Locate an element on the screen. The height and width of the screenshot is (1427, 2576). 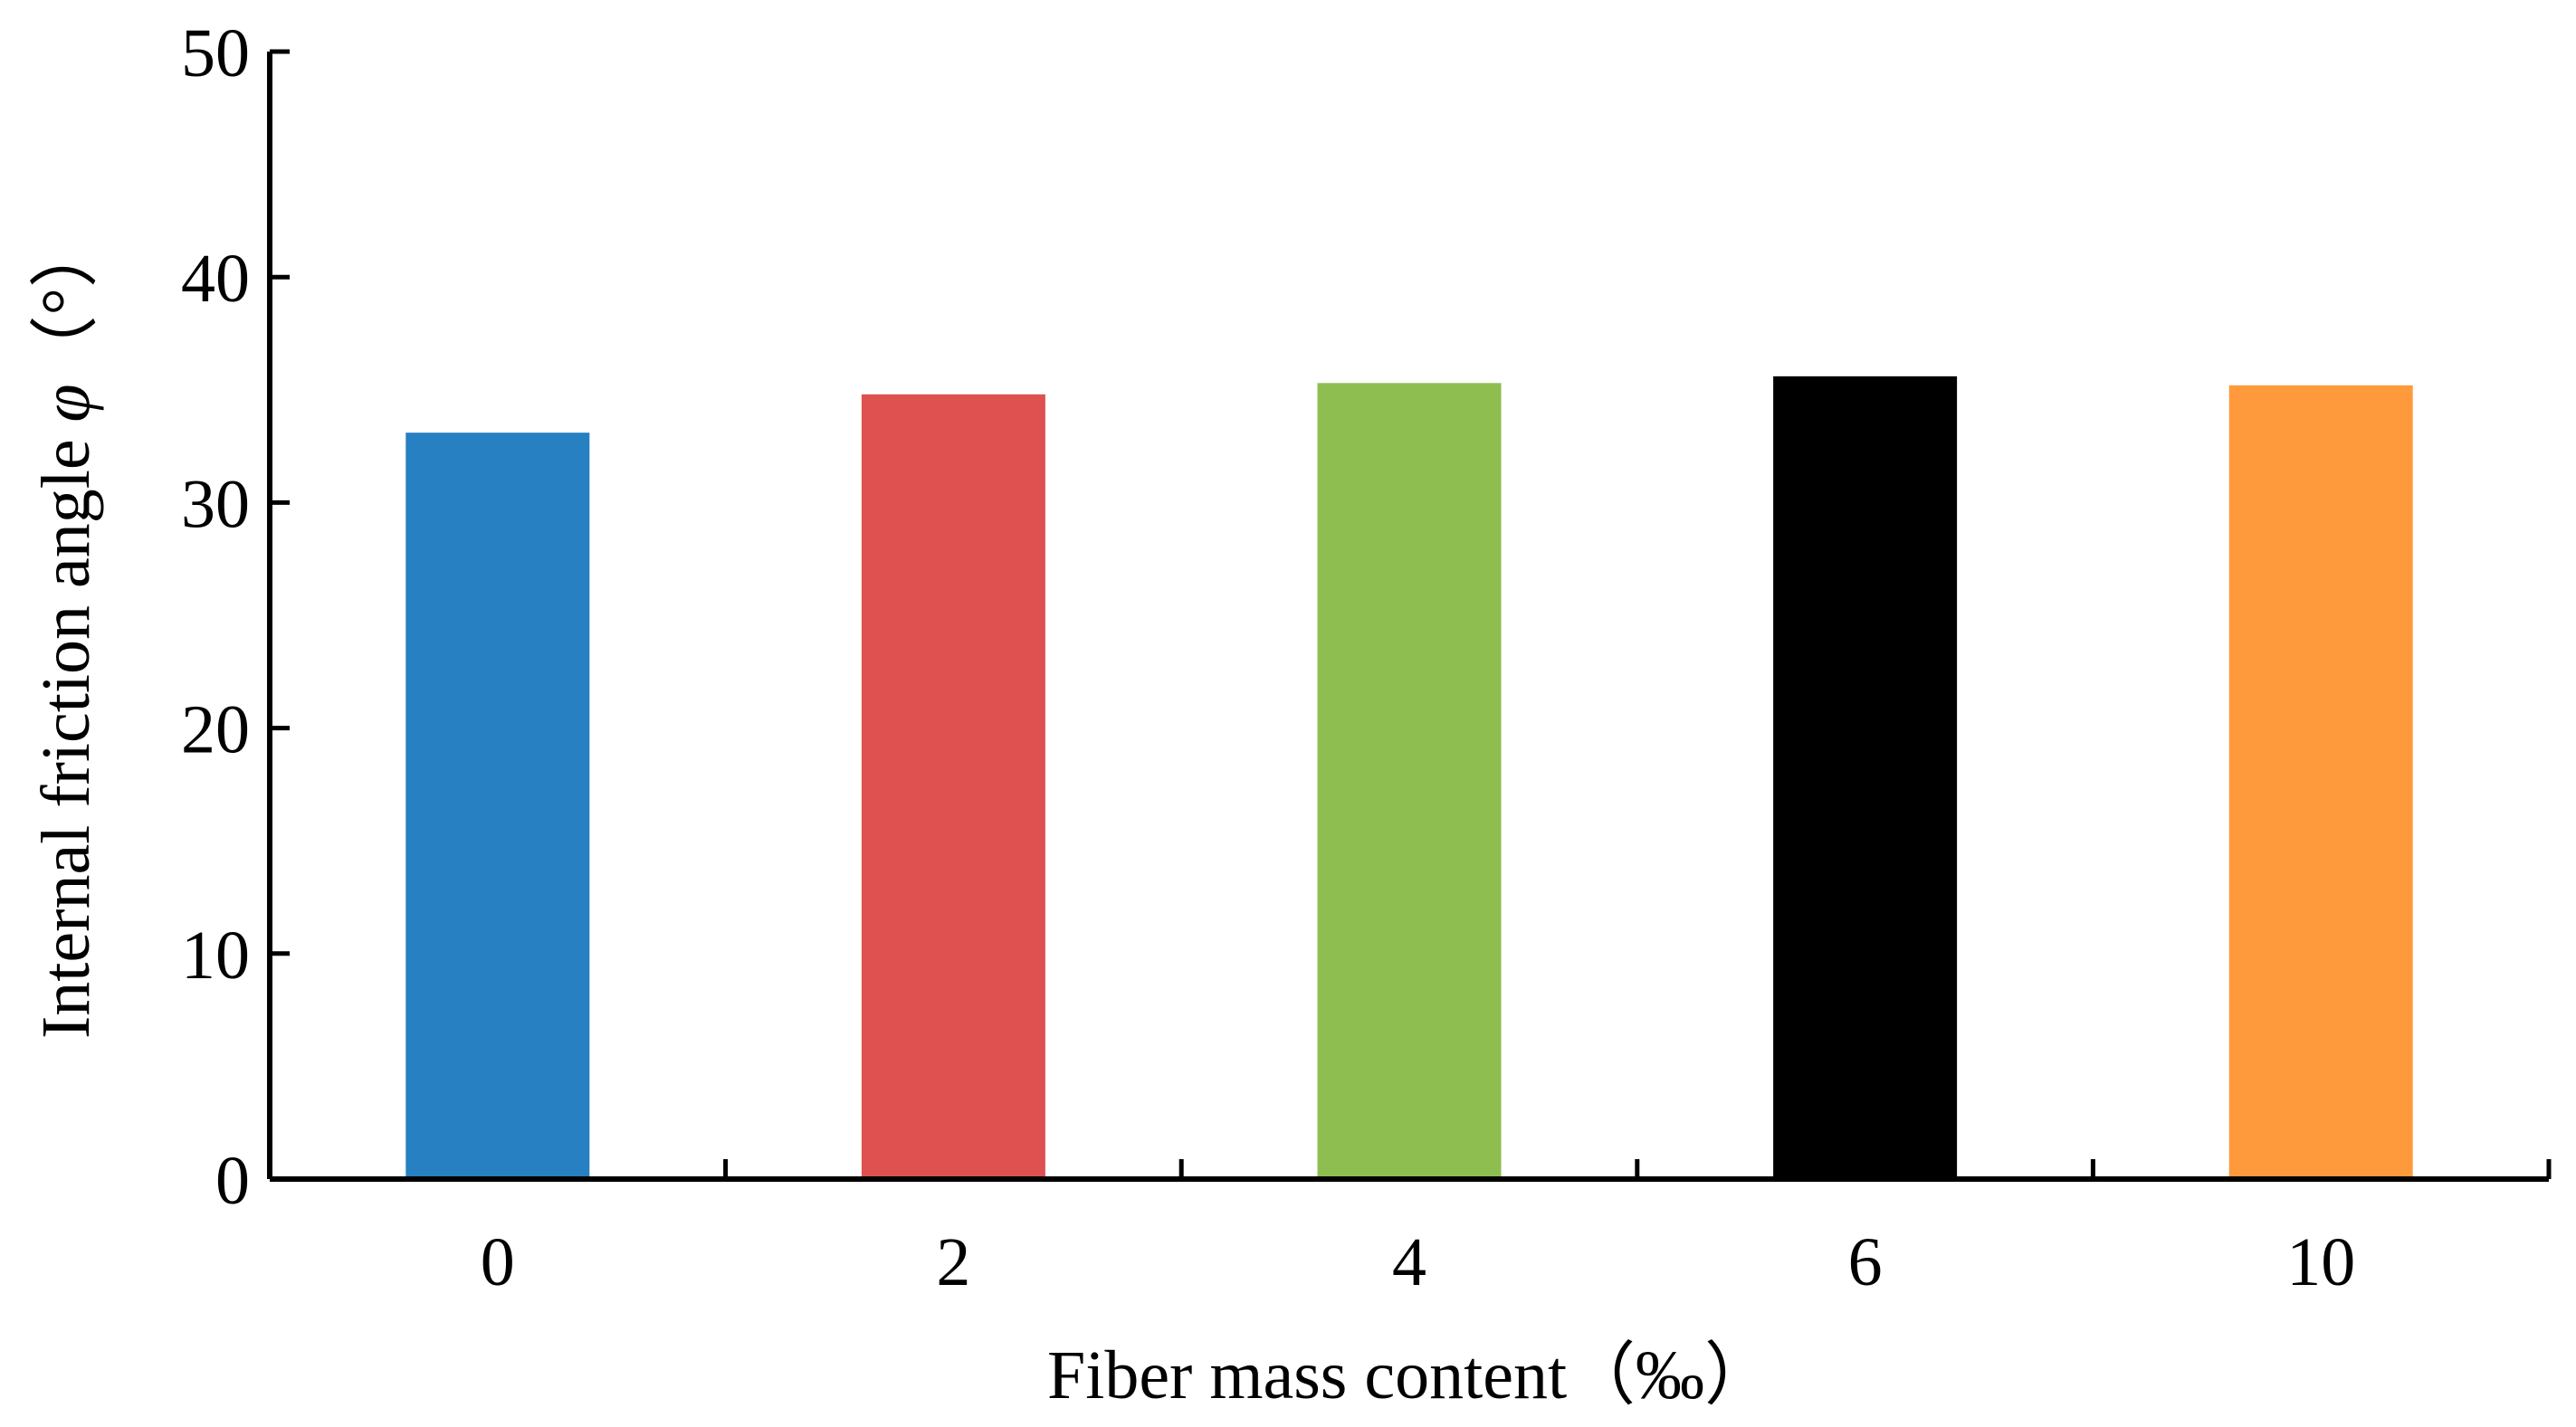
y-axis-title: Internal friction angle φ（°） is located at coordinates (66, 629).